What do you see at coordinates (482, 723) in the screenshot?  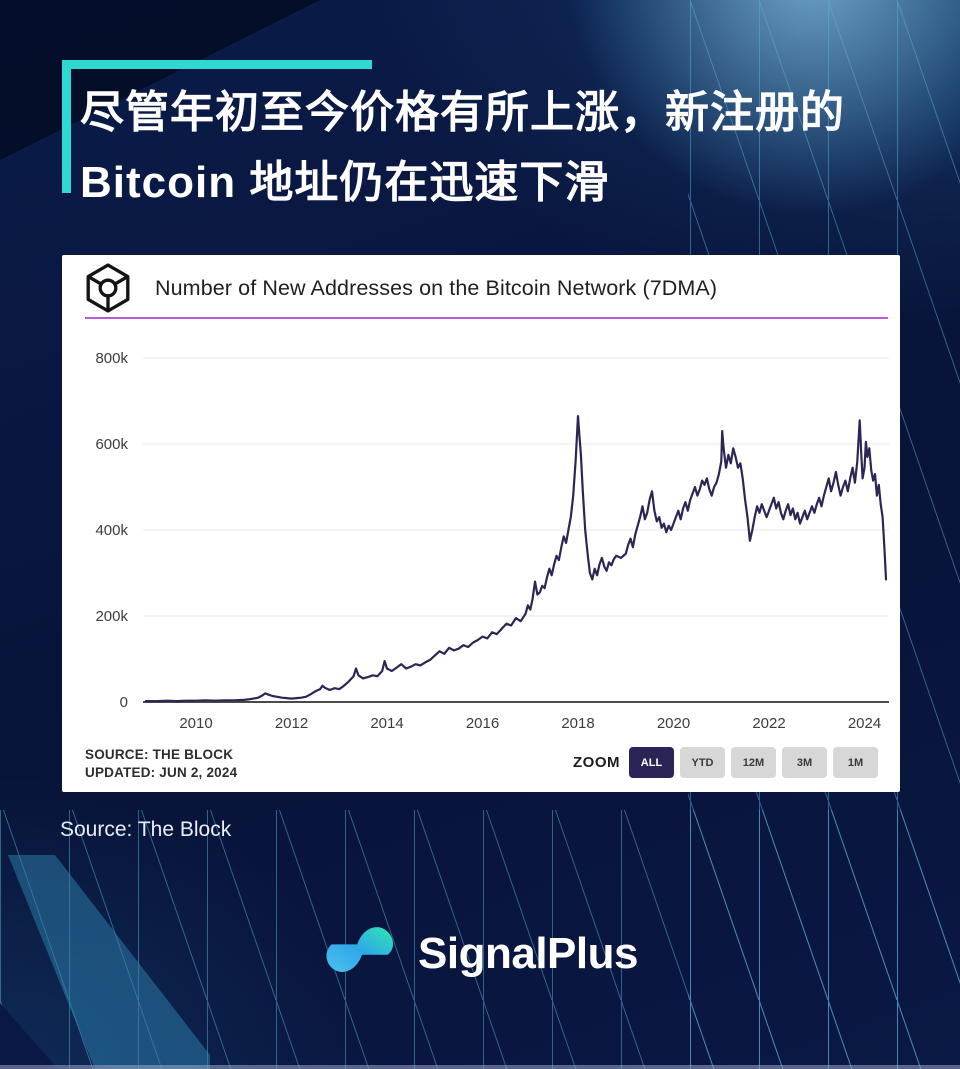 I see `x-axis-tick-label: 2016` at bounding box center [482, 723].